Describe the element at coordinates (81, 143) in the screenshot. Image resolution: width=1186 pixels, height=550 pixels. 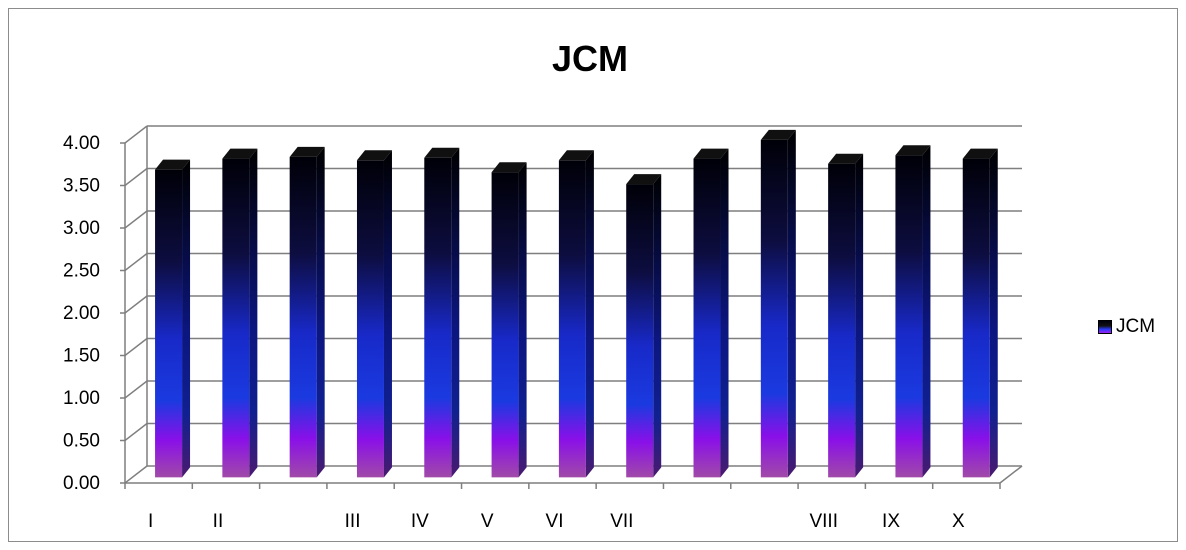
I see `y-tick-label: 4.00` at that location.